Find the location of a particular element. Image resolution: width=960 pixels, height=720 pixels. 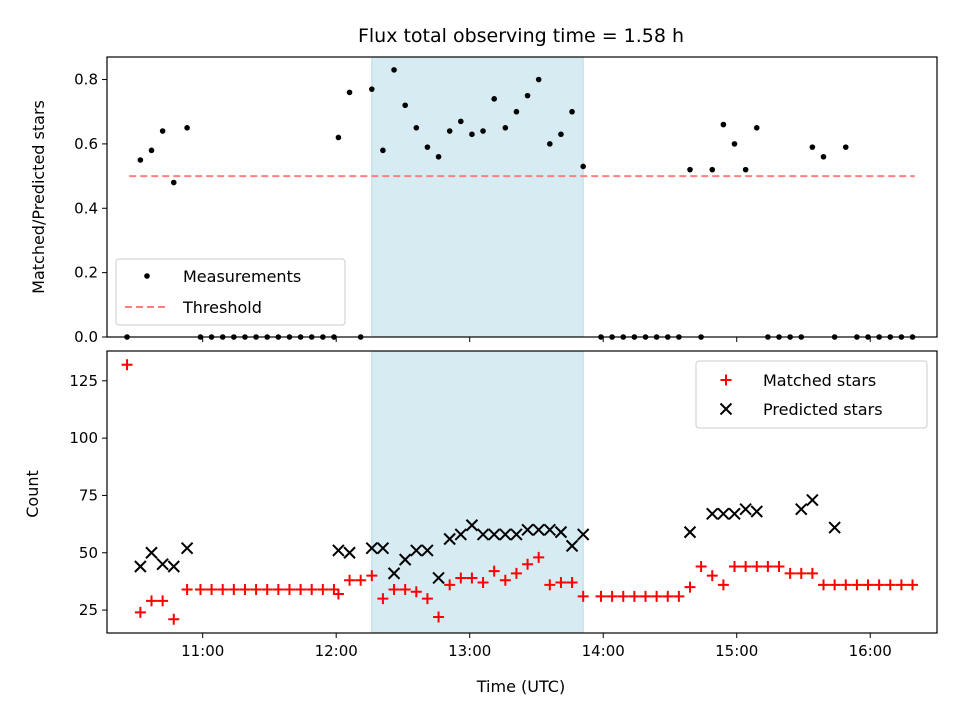

legend-label-matched: Matched stars is located at coordinates (819, 380).